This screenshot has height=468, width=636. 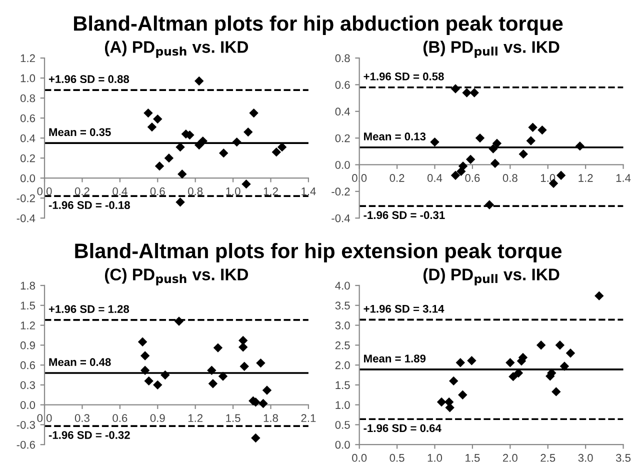 What do you see at coordinates (176, 277) in the screenshot?
I see `chart-title: (C) PD$_{push}$ vs. IKD` at bounding box center [176, 277].